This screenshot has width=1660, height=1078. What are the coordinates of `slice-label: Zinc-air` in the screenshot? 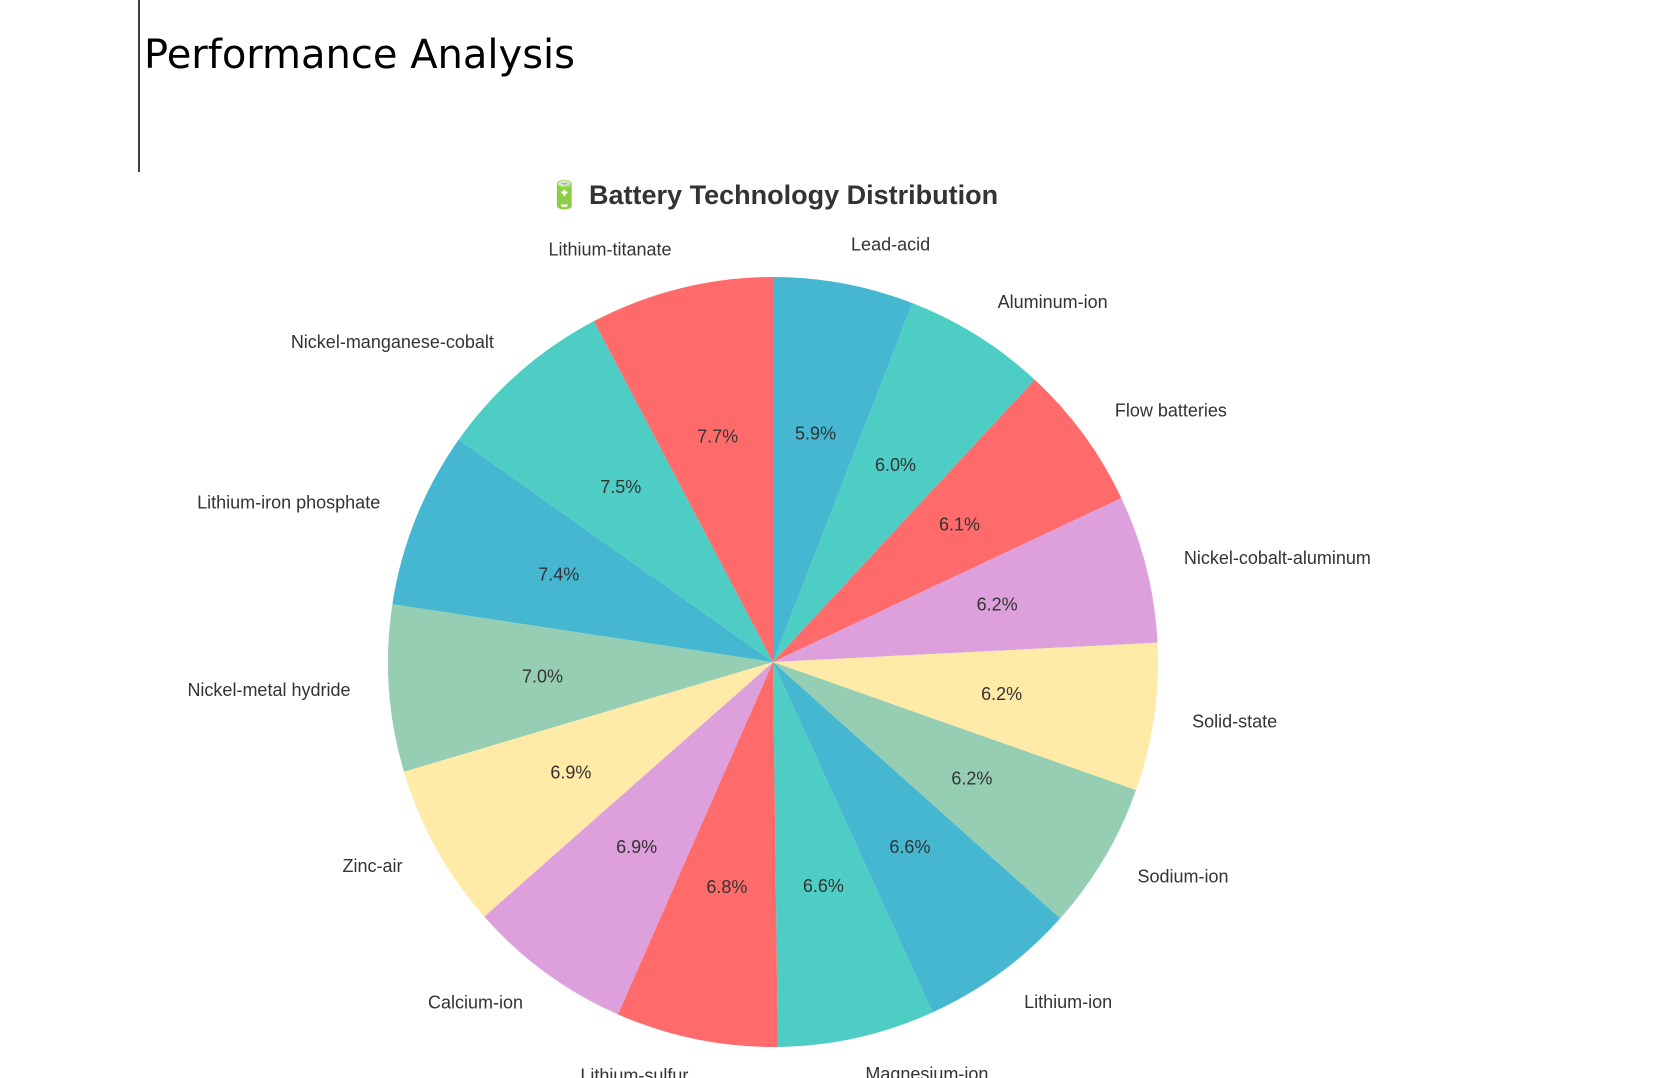 It's located at (373, 866).